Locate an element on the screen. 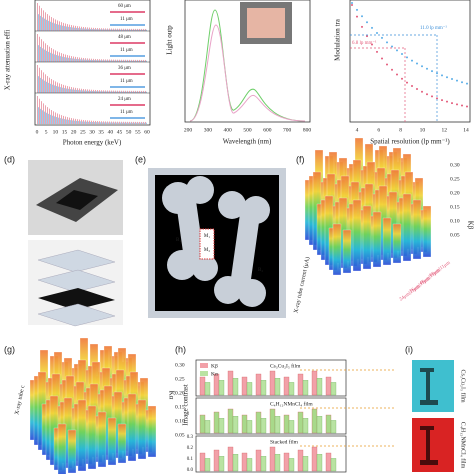 This screenshot has width=474, height=474. x-axis-label: X-ray tube current (μA) is located at coordinates (301, 285).